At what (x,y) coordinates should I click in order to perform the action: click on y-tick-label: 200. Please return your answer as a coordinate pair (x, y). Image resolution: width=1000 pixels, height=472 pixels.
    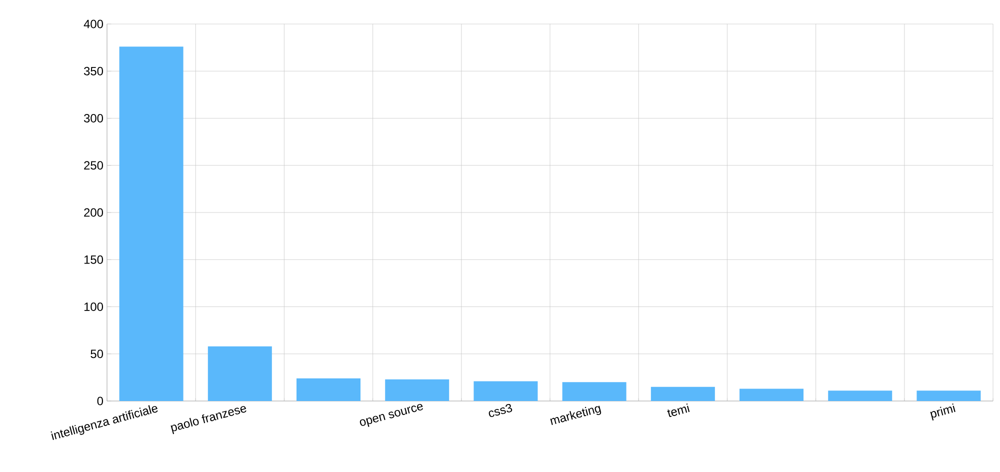
    Looking at the image, I should click on (94, 212).